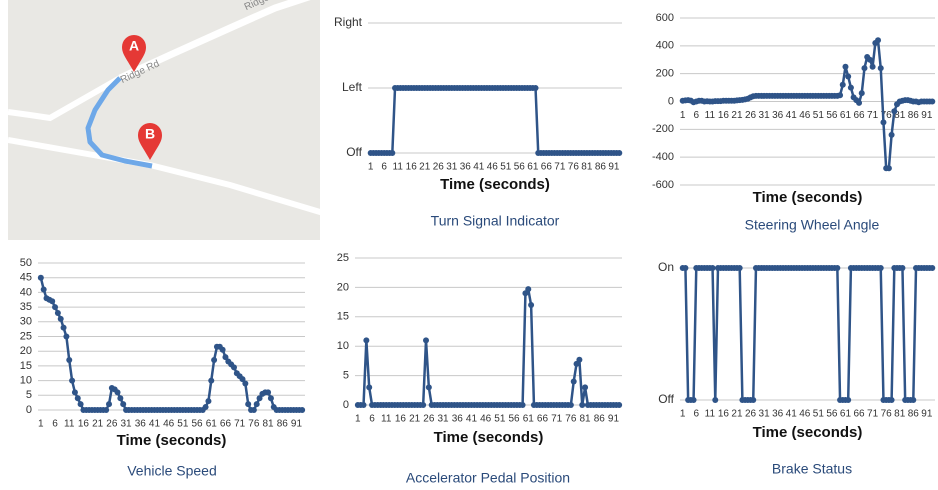 The height and width of the screenshot is (490, 938). I want to click on marker-label: A, so click(134, 46).